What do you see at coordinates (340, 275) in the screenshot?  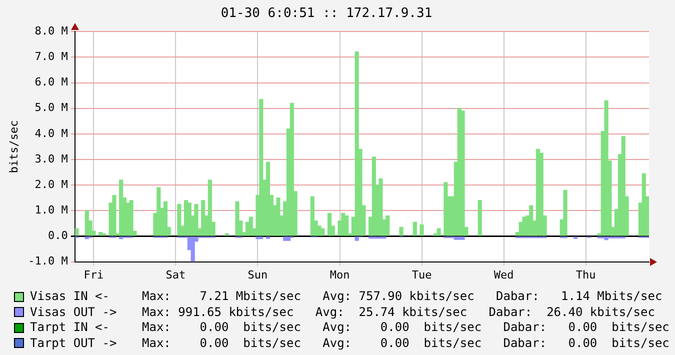 I see `x-tick-label: Mon` at bounding box center [340, 275].